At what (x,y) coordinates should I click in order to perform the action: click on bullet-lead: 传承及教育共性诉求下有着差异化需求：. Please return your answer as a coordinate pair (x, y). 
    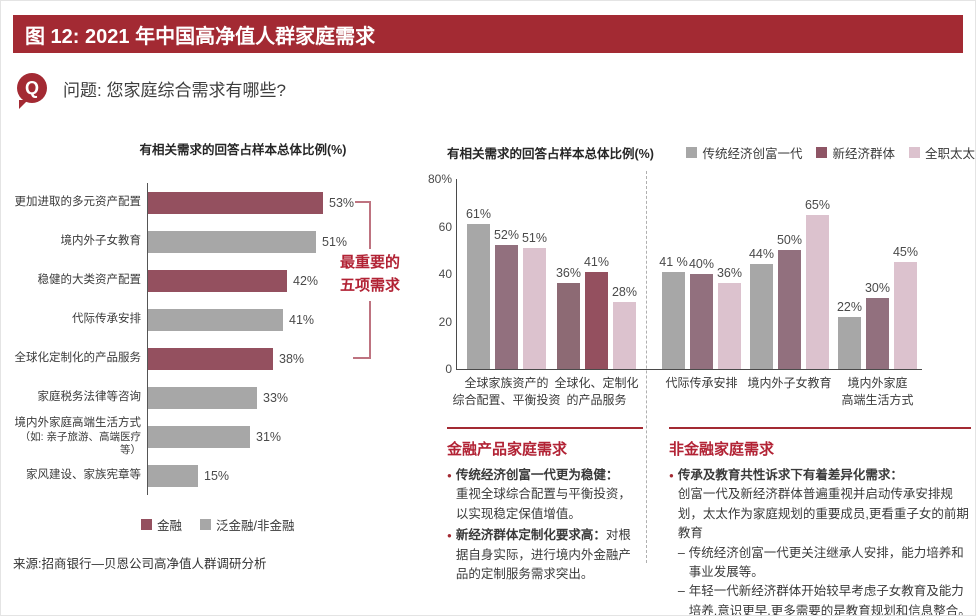
    Looking at the image, I should click on (790, 475).